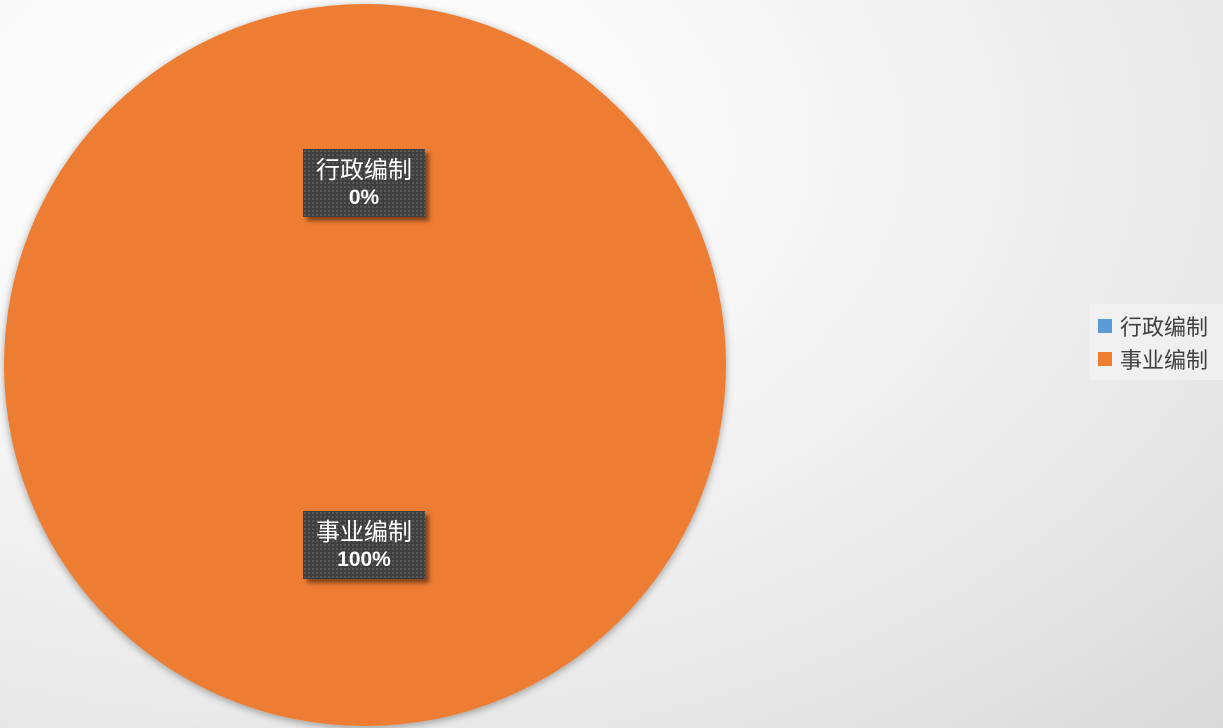  What do you see at coordinates (364, 559) in the screenshot?
I see `data-label-institutional-percent: 100%` at bounding box center [364, 559].